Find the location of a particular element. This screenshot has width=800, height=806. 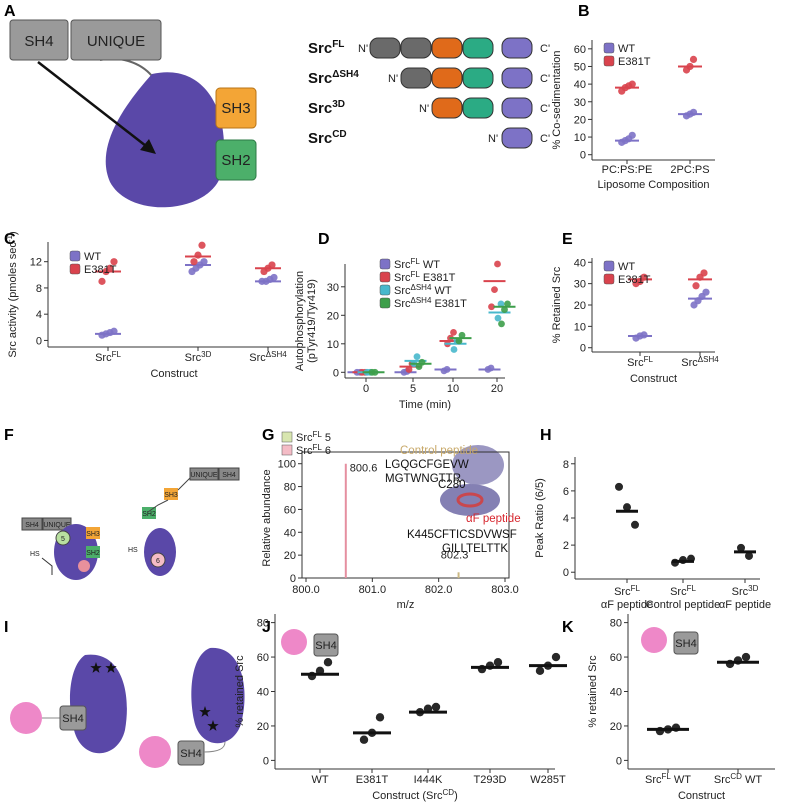

text-part: Src activity (pmoles sec is located at coordinates (13, 300).